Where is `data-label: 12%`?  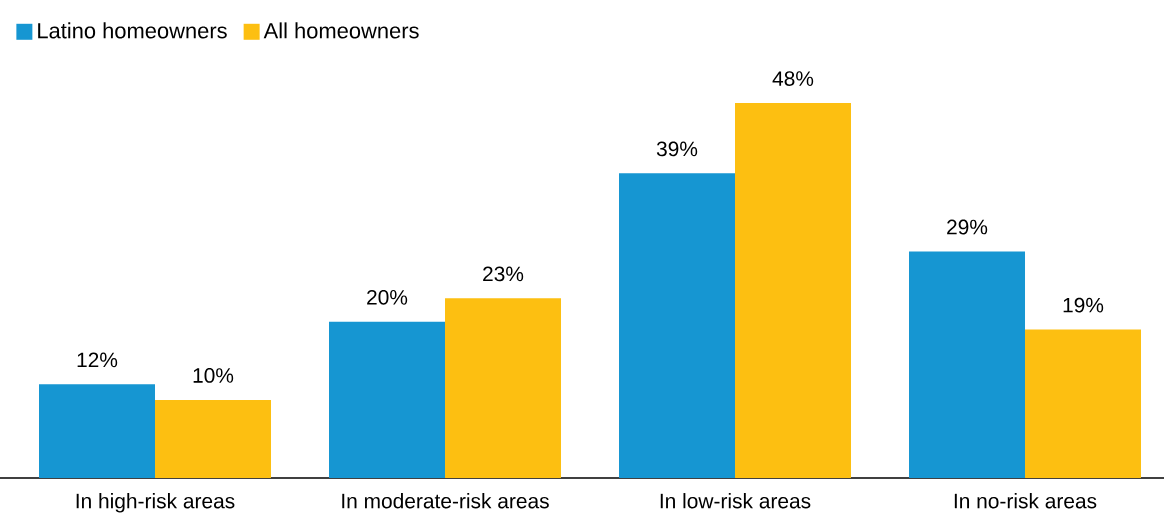 data-label: 12% is located at coordinates (97, 360).